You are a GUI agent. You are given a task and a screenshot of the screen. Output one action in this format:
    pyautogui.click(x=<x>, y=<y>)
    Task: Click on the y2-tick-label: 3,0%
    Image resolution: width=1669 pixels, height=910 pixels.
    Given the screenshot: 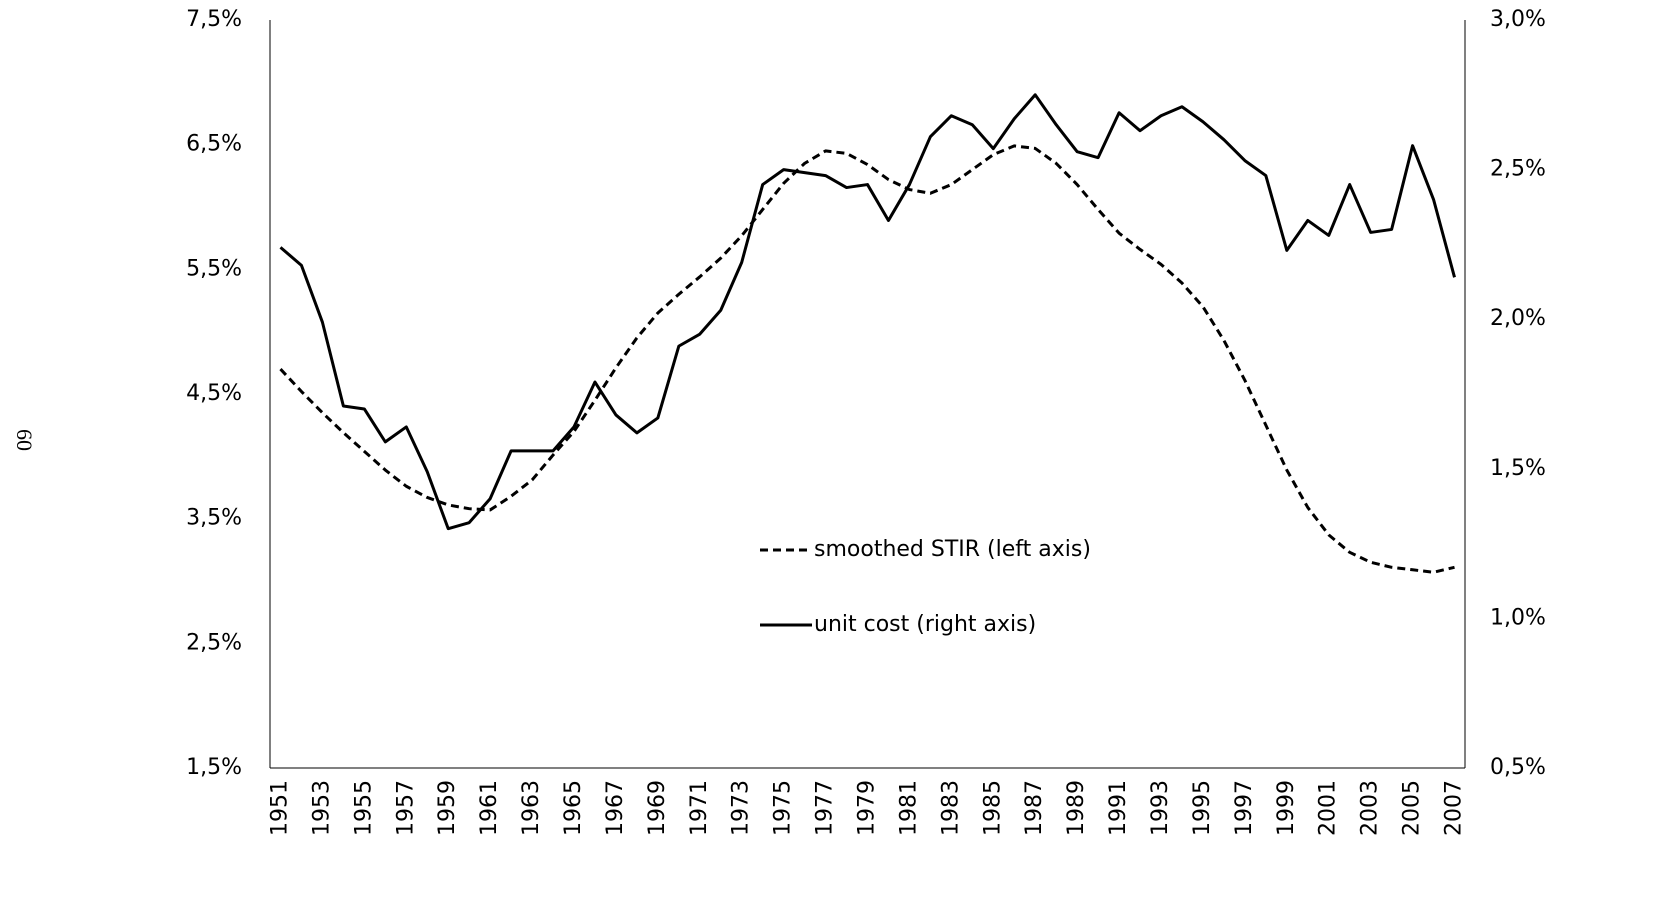 What is the action you would take?
    pyautogui.click(x=1518, y=19)
    